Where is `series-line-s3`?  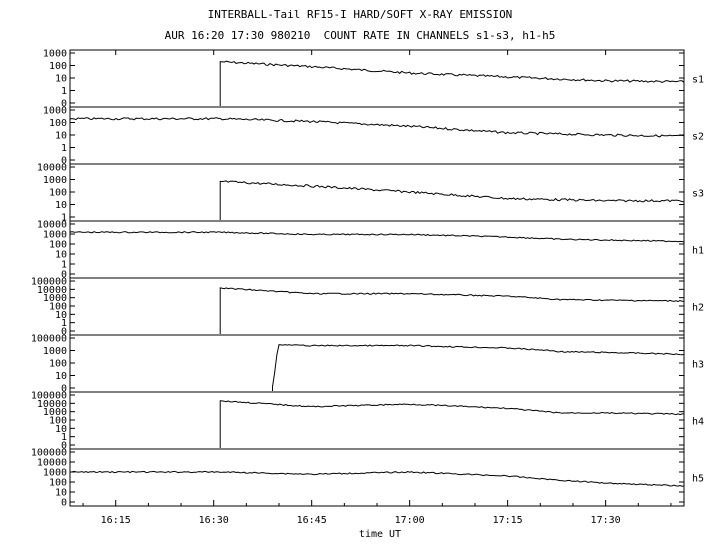
series-line-s3 is located at coordinates (452, 200).